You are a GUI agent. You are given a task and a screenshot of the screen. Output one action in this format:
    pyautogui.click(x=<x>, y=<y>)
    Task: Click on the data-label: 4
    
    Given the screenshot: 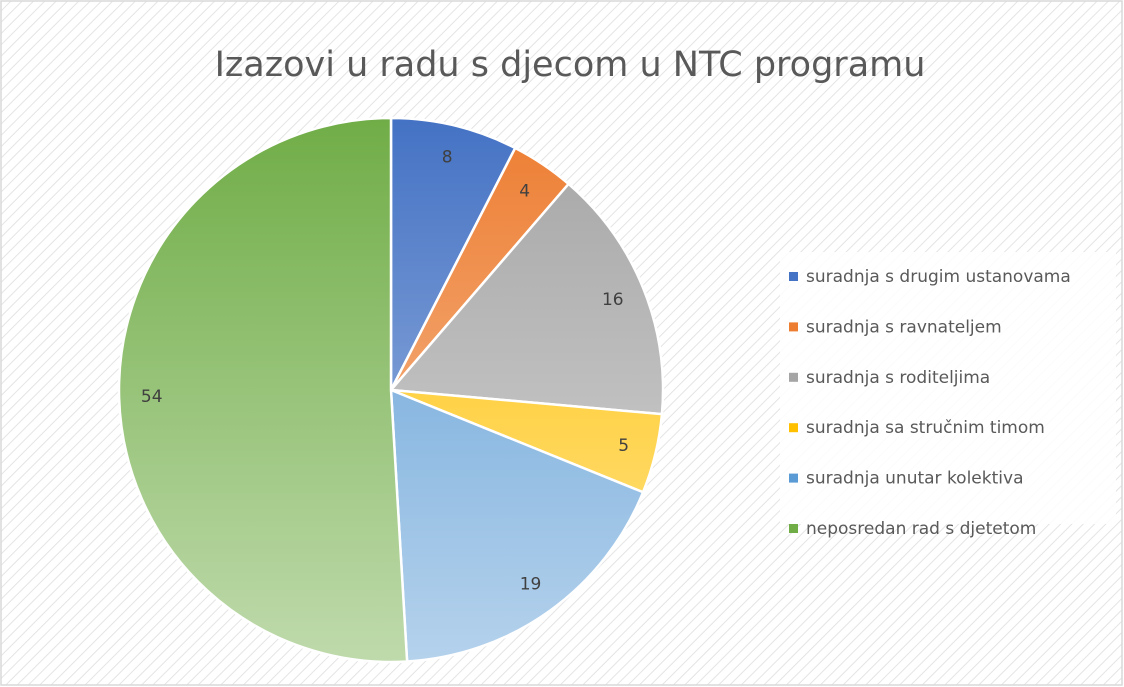 What is the action you would take?
    pyautogui.click(x=524, y=191)
    